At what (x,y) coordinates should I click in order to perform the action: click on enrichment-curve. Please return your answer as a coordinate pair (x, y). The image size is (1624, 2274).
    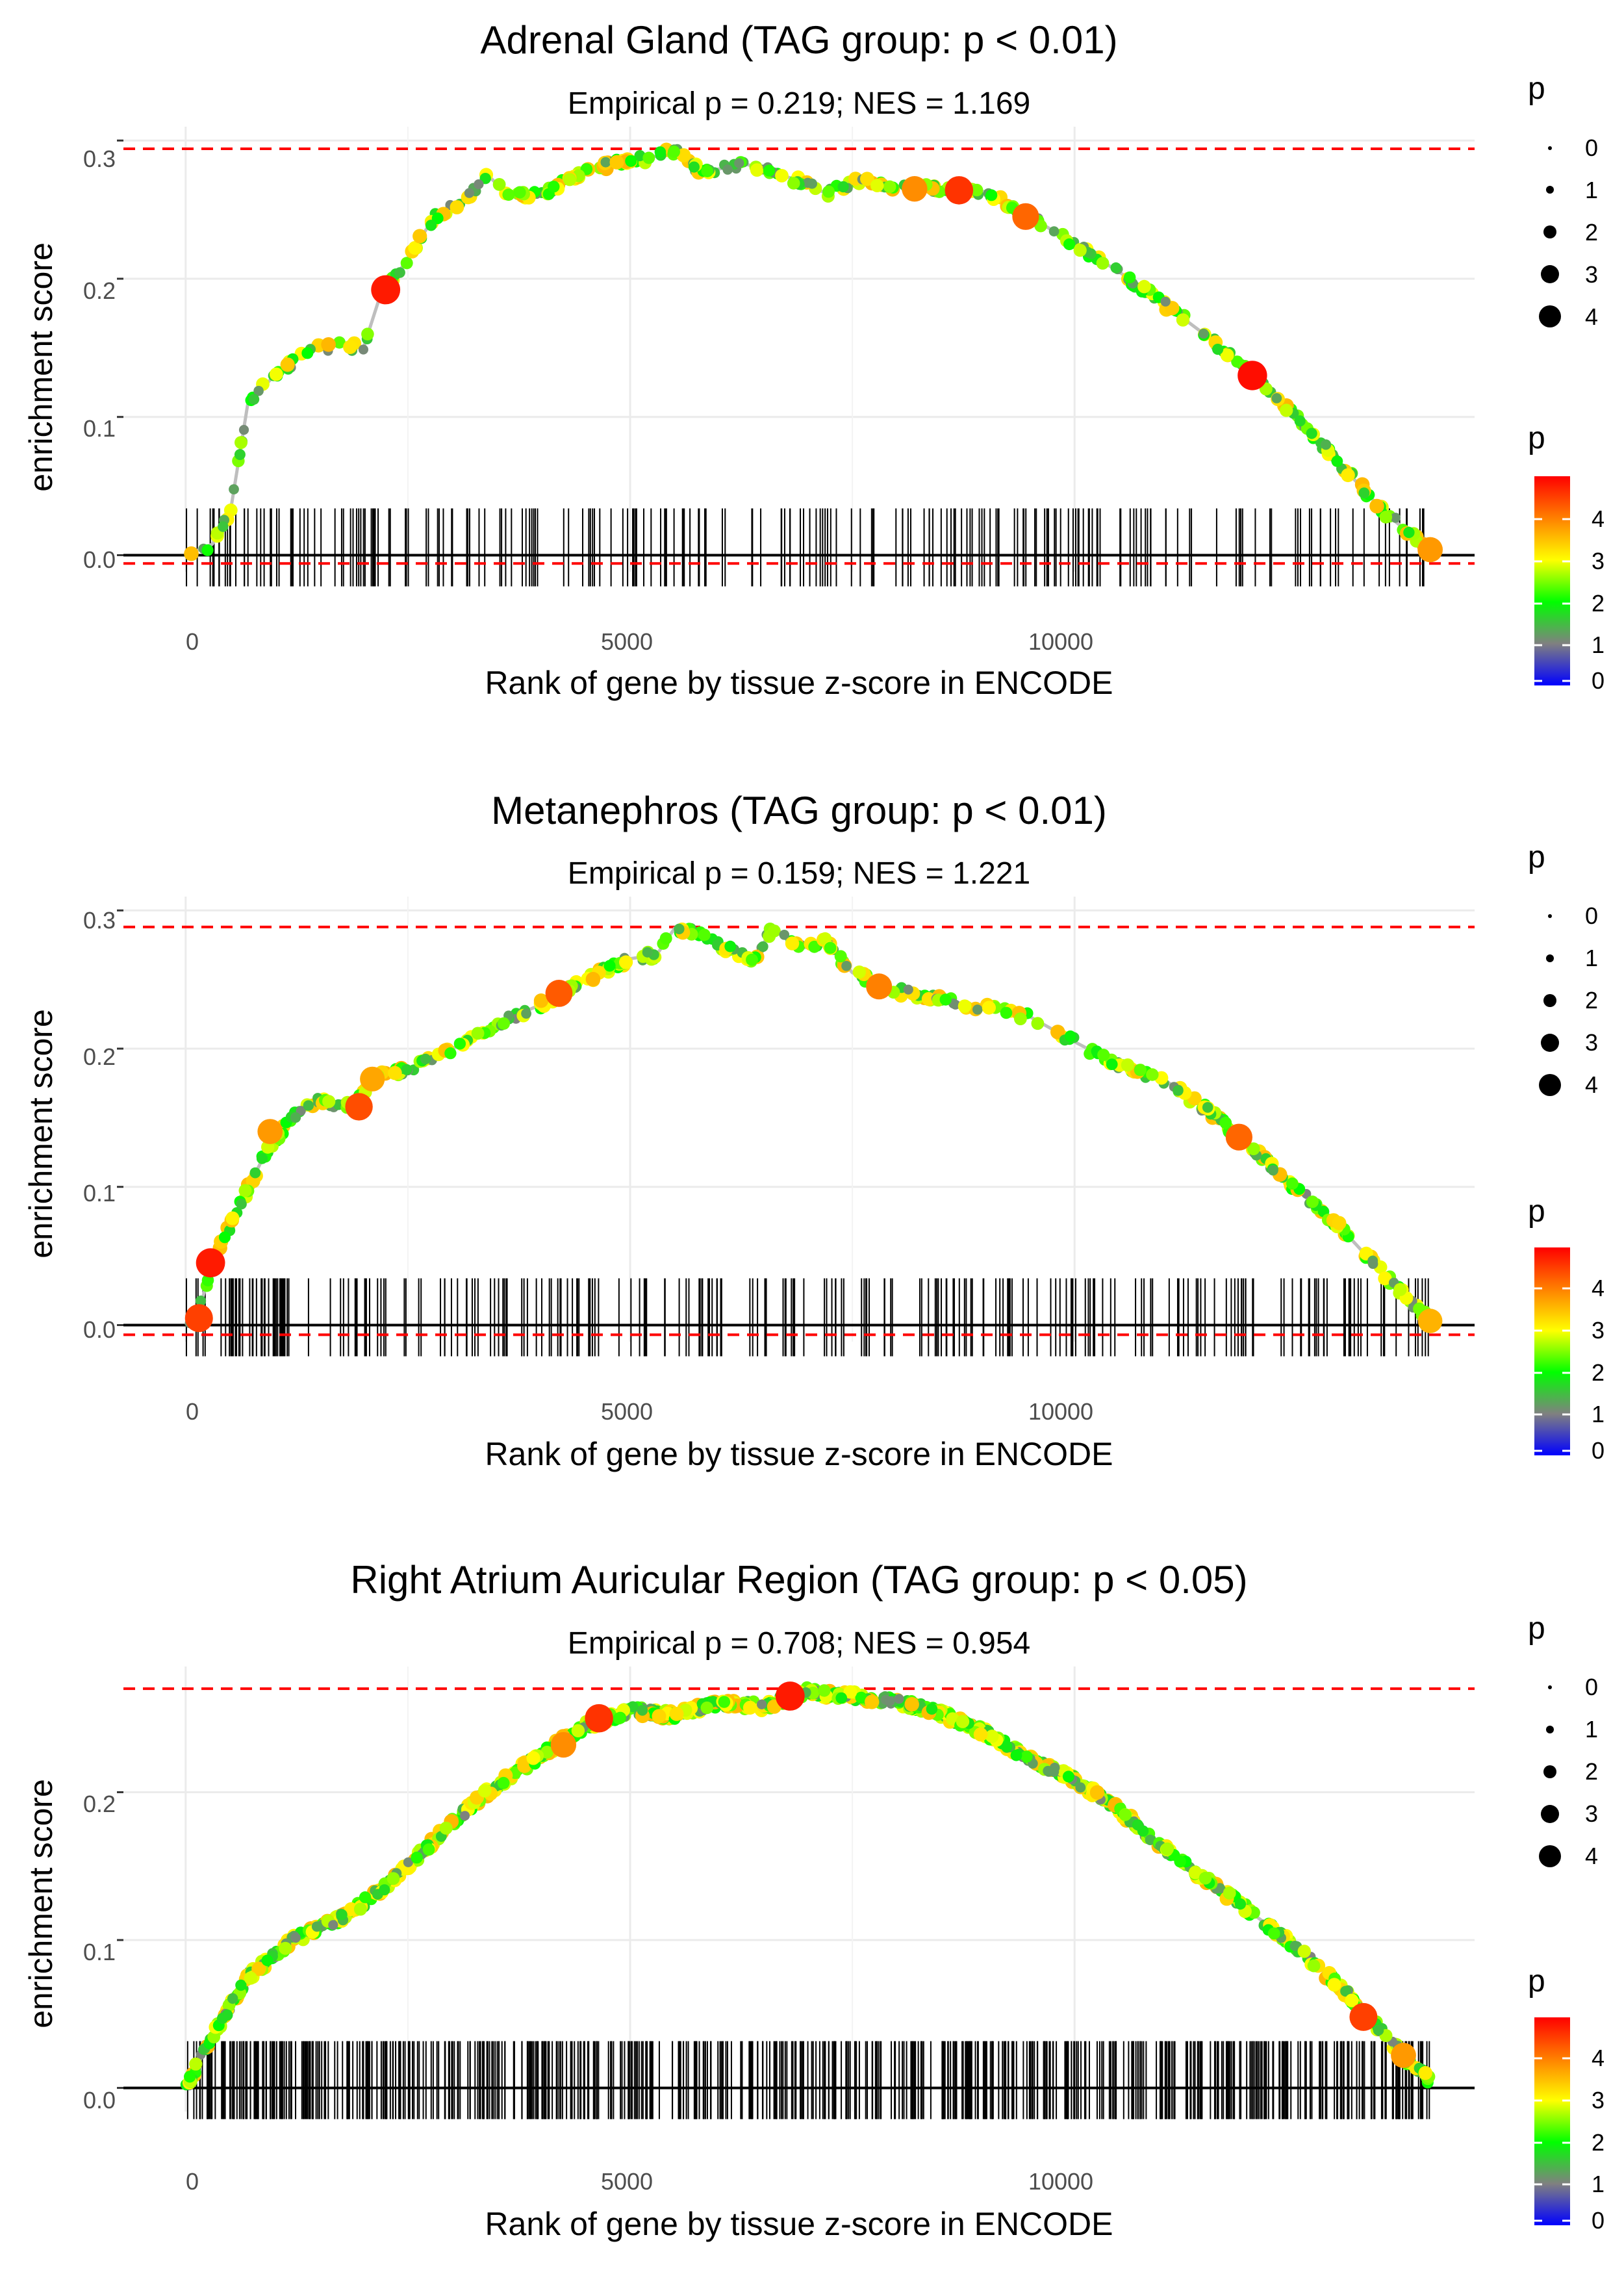
    Looking at the image, I should click on (808, 352).